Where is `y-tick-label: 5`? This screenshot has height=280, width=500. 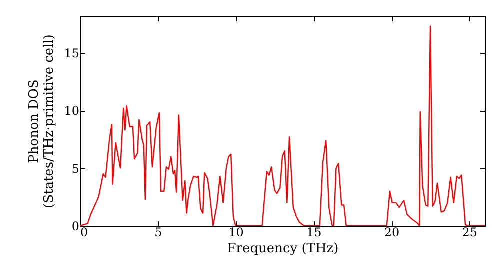 y-tick-label: 5 is located at coordinates (76, 169).